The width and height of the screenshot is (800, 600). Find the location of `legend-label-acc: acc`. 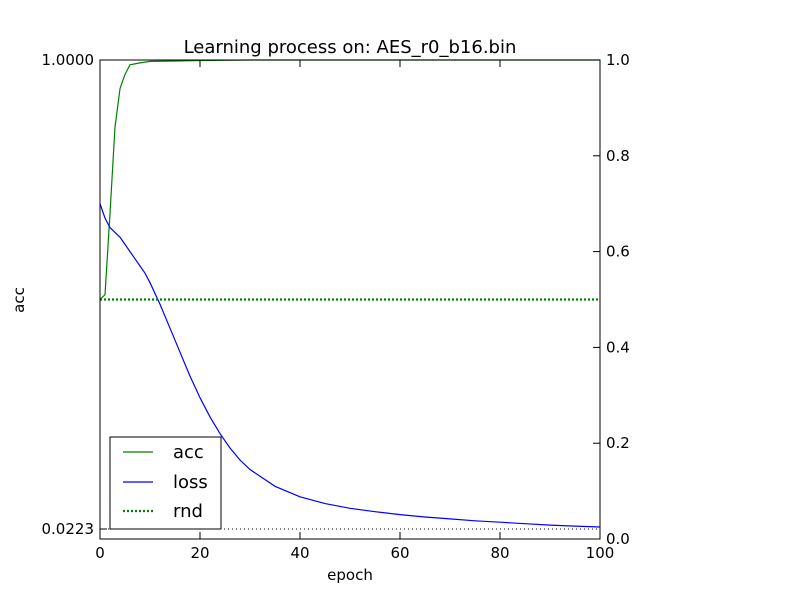

legend-label-acc: acc is located at coordinates (188, 452).